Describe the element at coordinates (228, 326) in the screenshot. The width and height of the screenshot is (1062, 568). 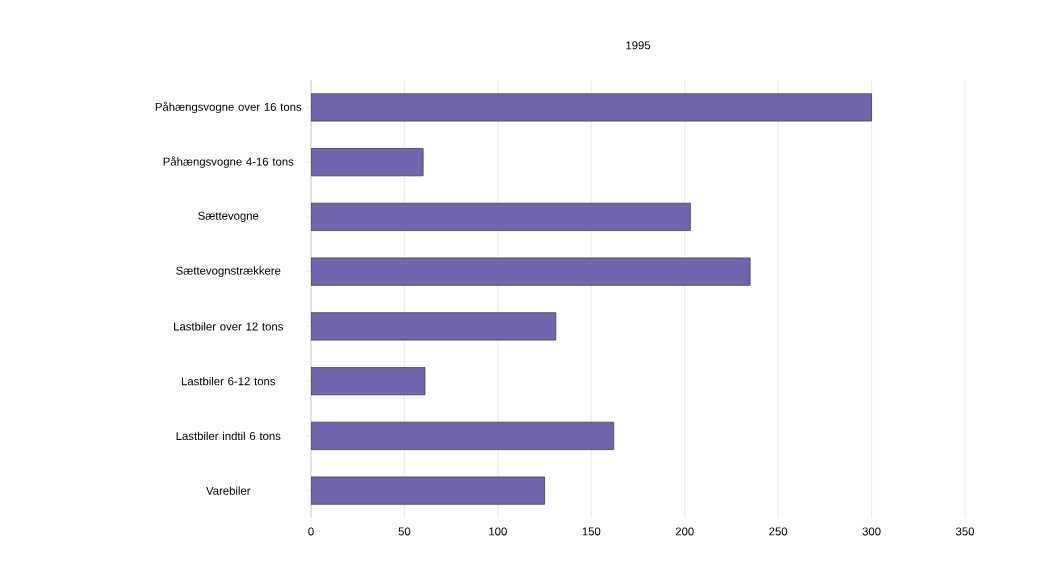
I see `y-tick-label: Lastbiler over 12 tons` at that location.